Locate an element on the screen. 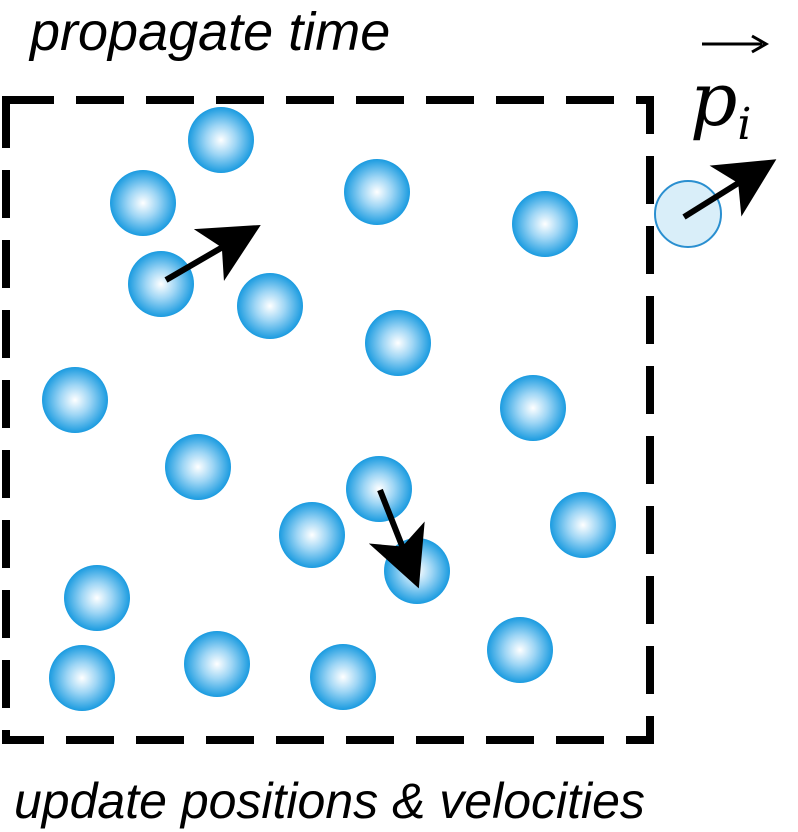 Image resolution: width=798 pixels, height=832 pixels. momentum-subscript: i is located at coordinates (744, 124).